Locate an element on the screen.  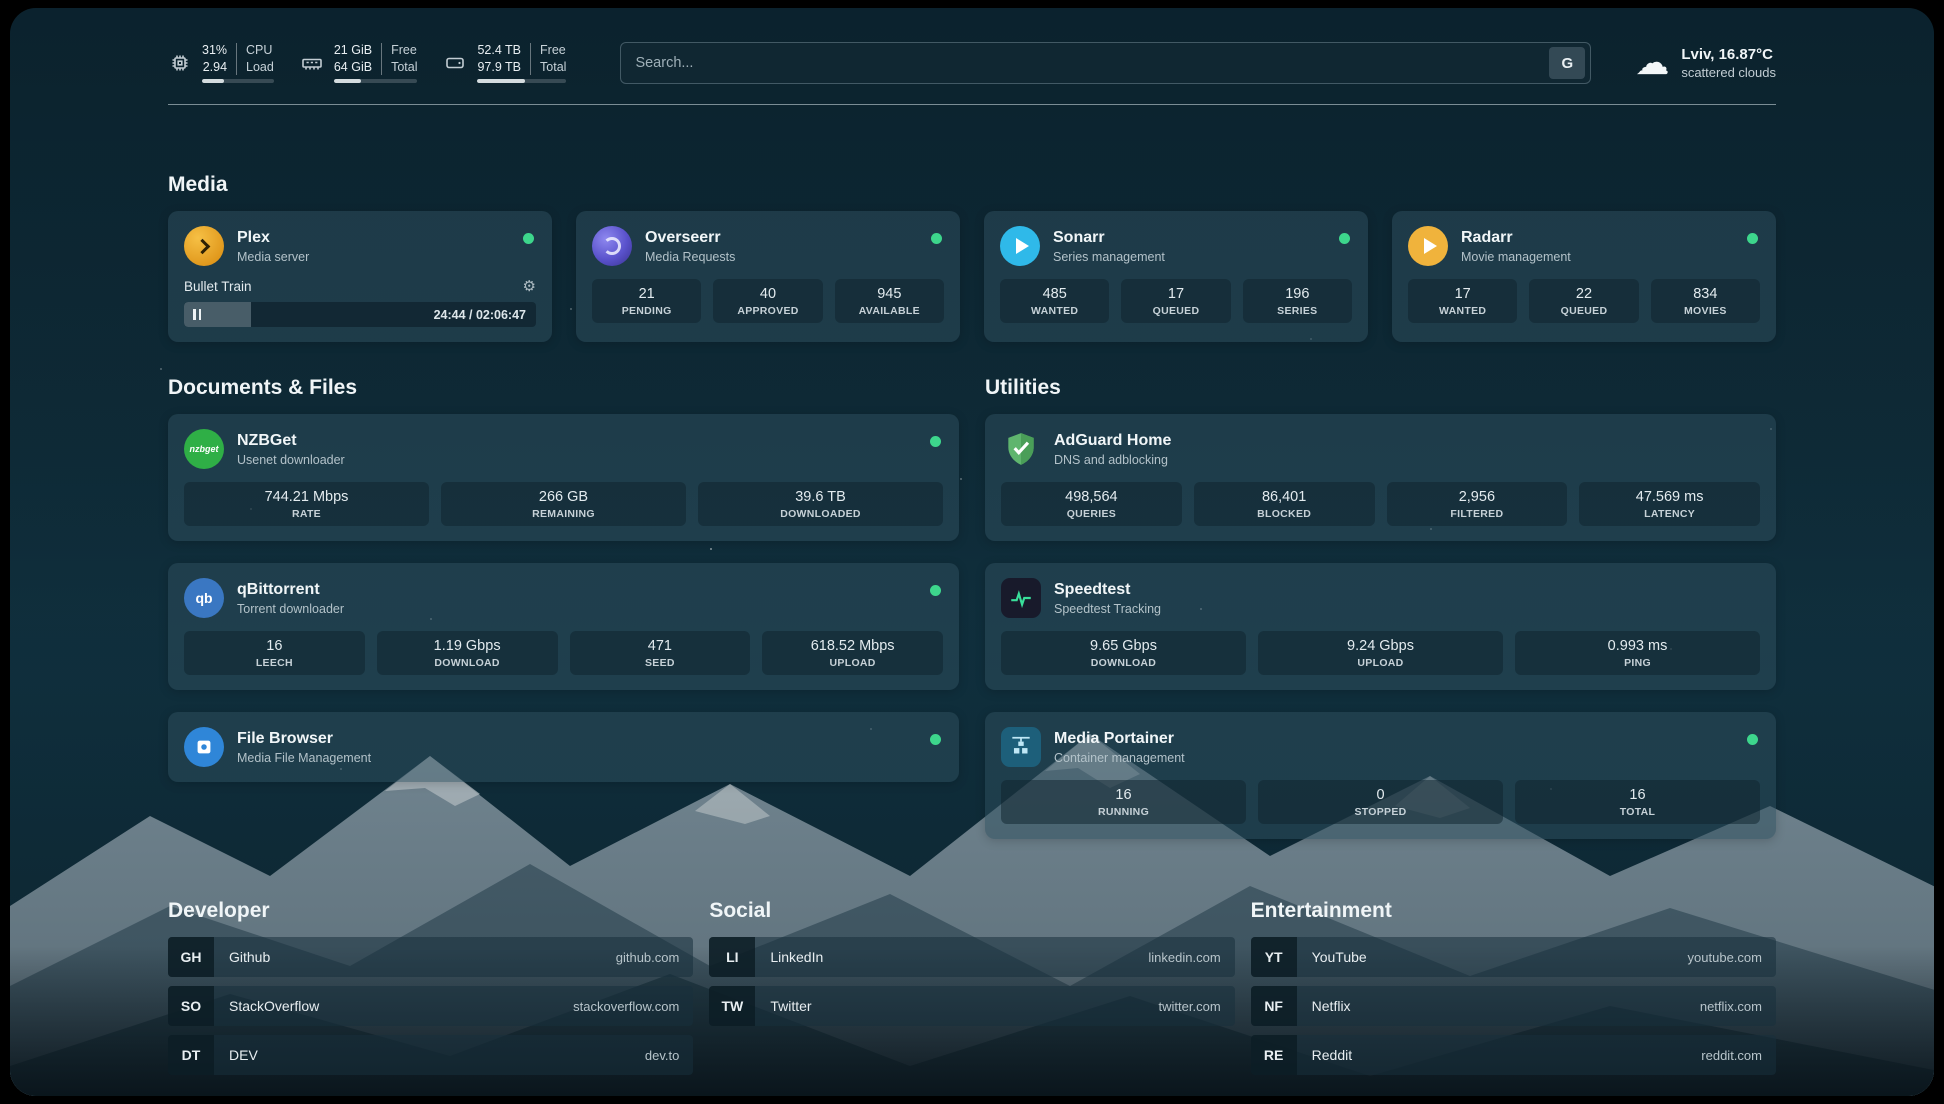
bookmark-netflix: NF Netflix netflix.com is located at coordinates (1513, 1006).